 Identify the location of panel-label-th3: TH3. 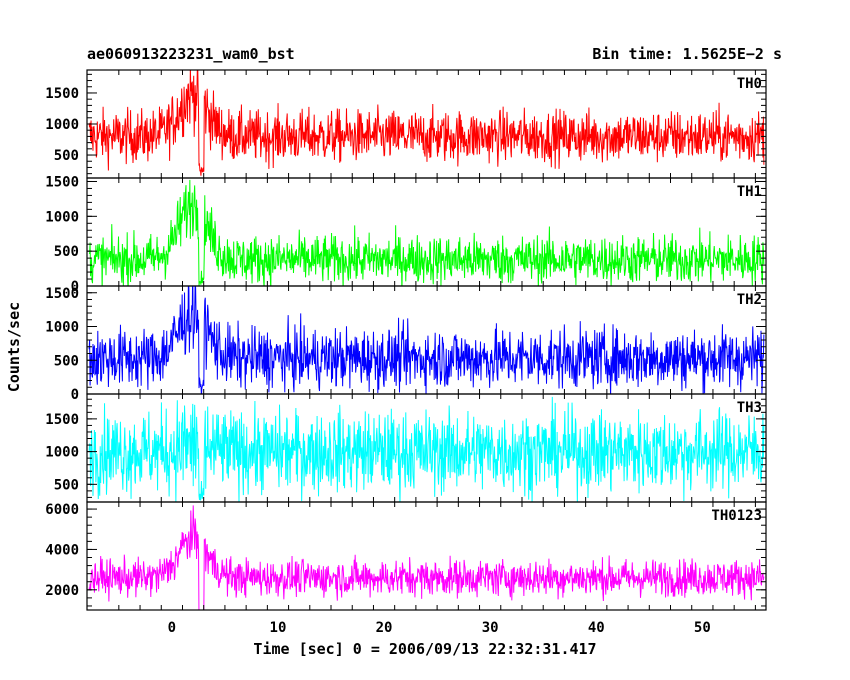
(749, 408).